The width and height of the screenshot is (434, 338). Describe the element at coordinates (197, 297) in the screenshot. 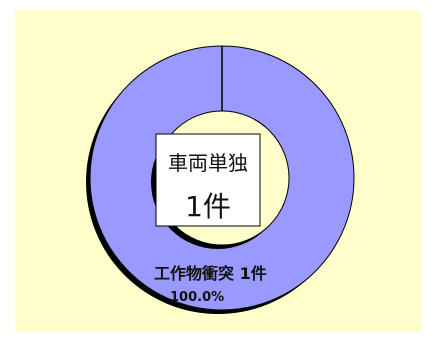

I see `slice-percent-0: 100.0%` at that location.